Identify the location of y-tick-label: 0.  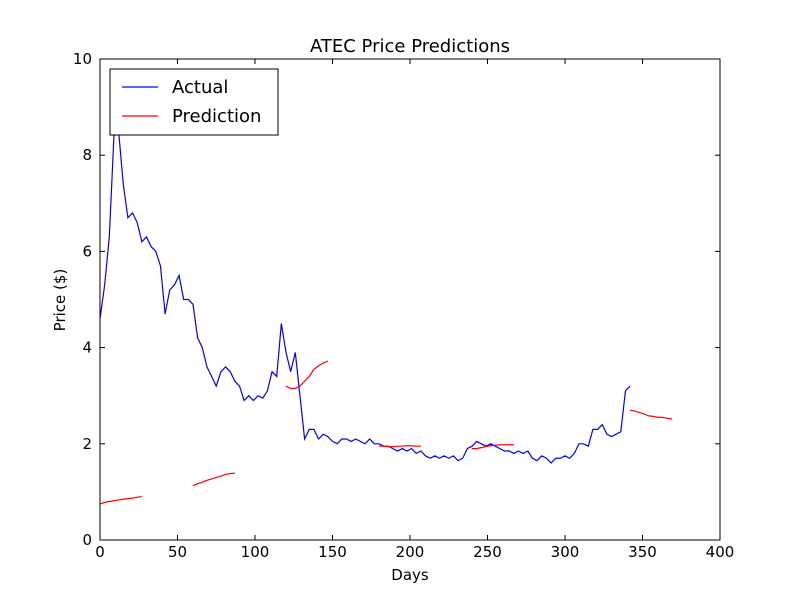
(87, 540).